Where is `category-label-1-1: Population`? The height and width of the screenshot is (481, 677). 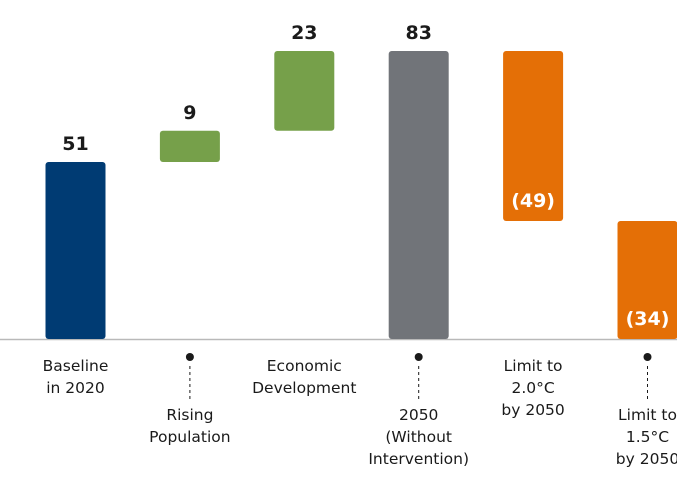
category-label-1-1: Population is located at coordinates (189, 437).